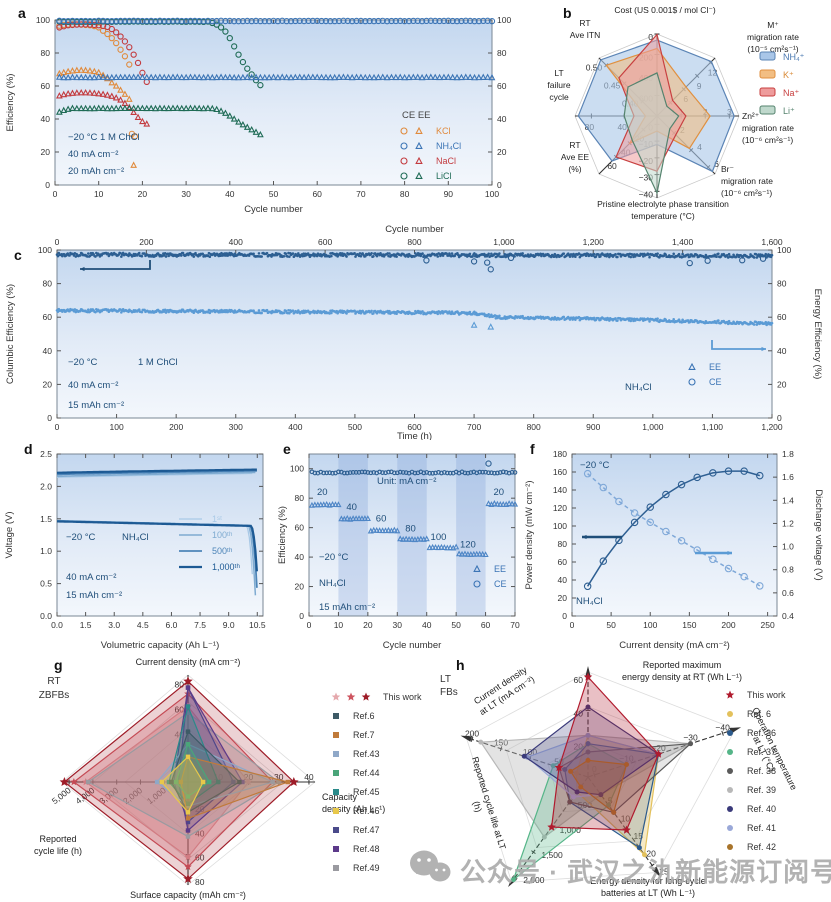  I want to click on svg-text: Discharge voltage (V), so click(818, 534).